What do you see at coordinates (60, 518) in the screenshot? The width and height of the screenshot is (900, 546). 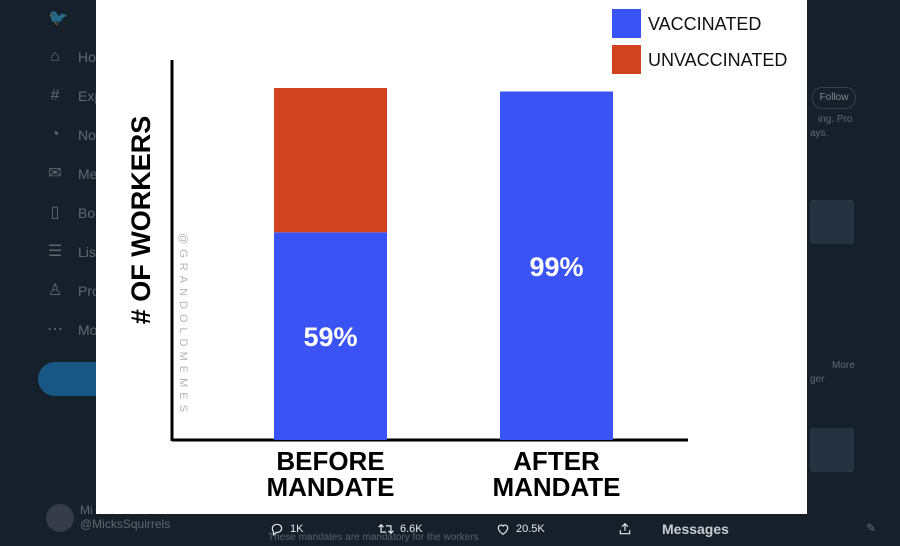 I see `avatar` at bounding box center [60, 518].